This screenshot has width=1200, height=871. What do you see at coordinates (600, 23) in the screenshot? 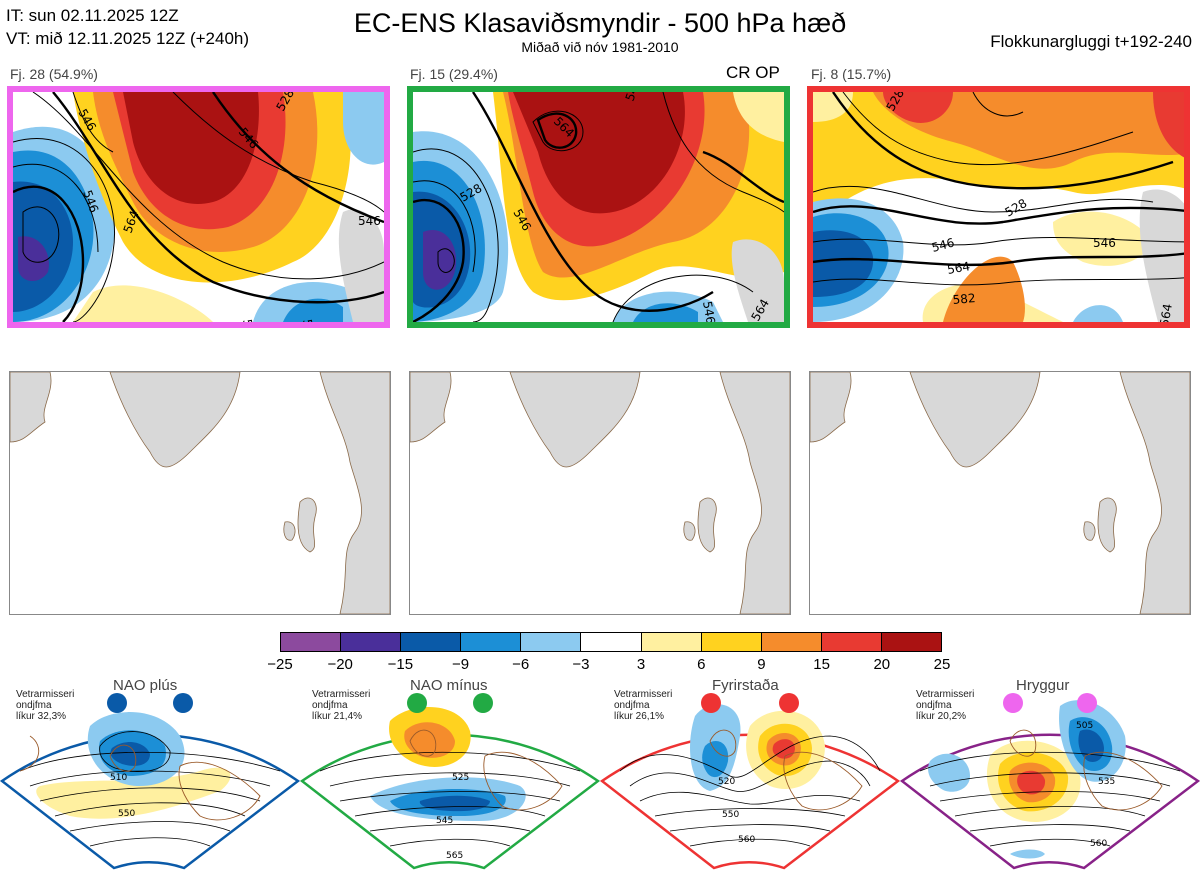
I see `page-title: EC-ENS Klasaviðsmyndir - 500 hPa hæð` at bounding box center [600, 23].